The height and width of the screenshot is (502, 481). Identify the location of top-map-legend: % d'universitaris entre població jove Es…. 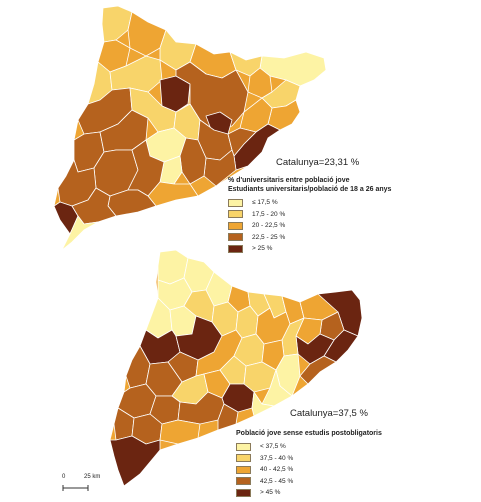
(309, 215).